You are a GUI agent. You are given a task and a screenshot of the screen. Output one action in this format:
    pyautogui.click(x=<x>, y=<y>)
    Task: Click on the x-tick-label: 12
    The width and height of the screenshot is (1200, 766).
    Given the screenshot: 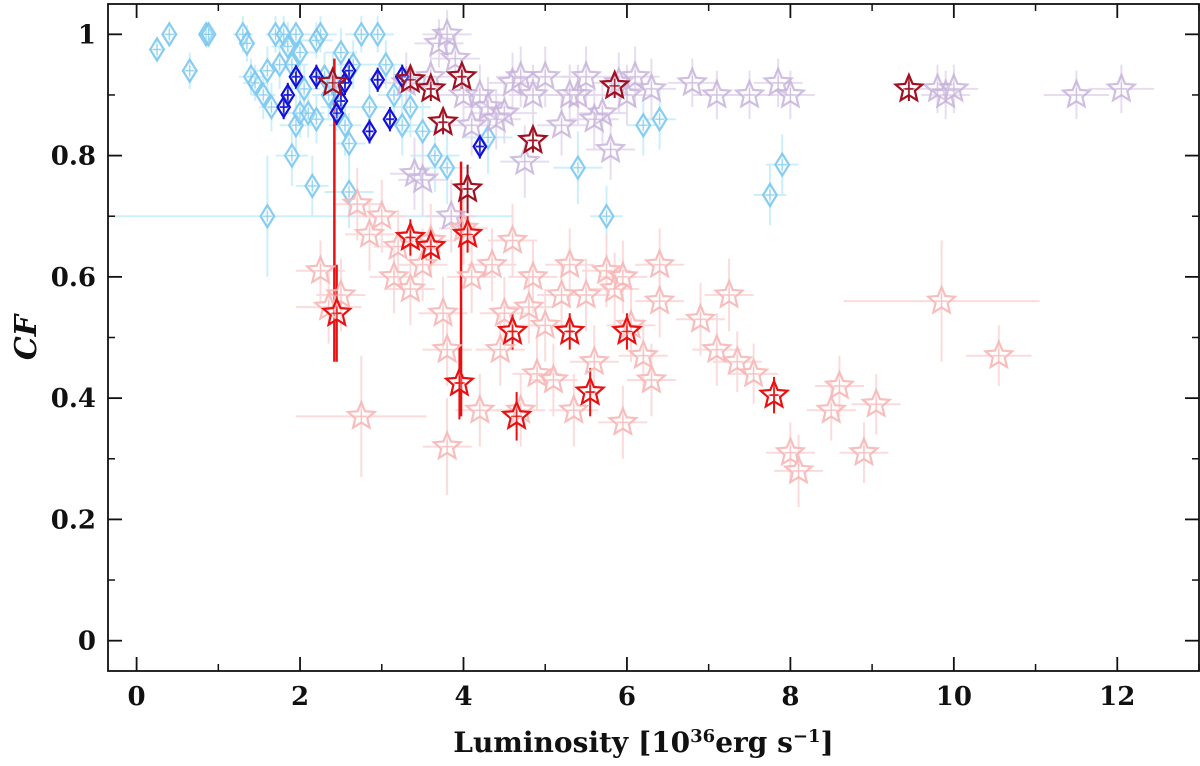 What is the action you would take?
    pyautogui.click(x=1117, y=697)
    